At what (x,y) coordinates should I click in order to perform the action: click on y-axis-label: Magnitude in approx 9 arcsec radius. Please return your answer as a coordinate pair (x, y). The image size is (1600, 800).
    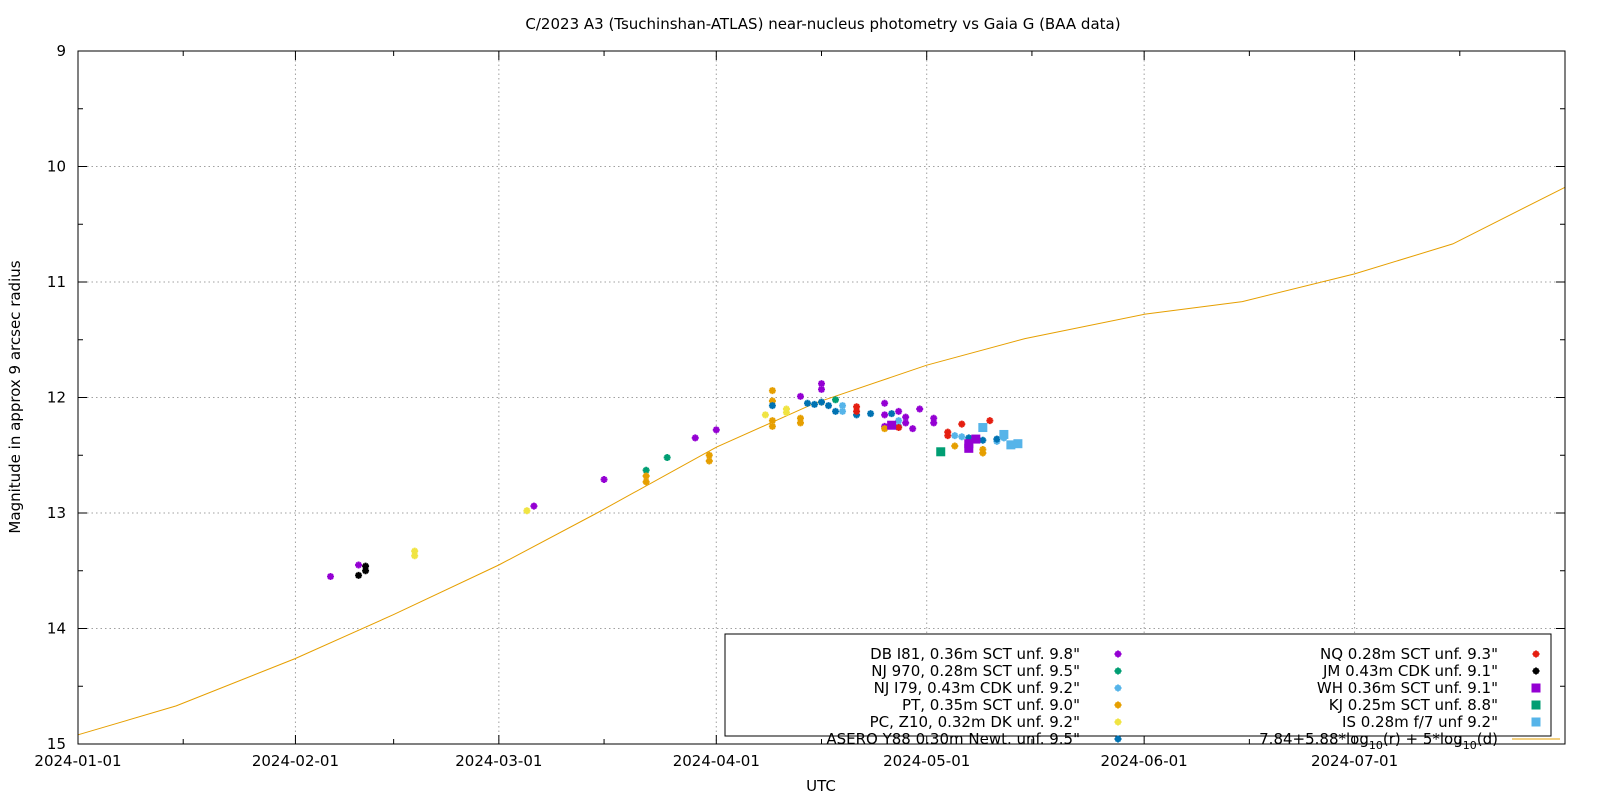
    Looking at the image, I should click on (15, 396).